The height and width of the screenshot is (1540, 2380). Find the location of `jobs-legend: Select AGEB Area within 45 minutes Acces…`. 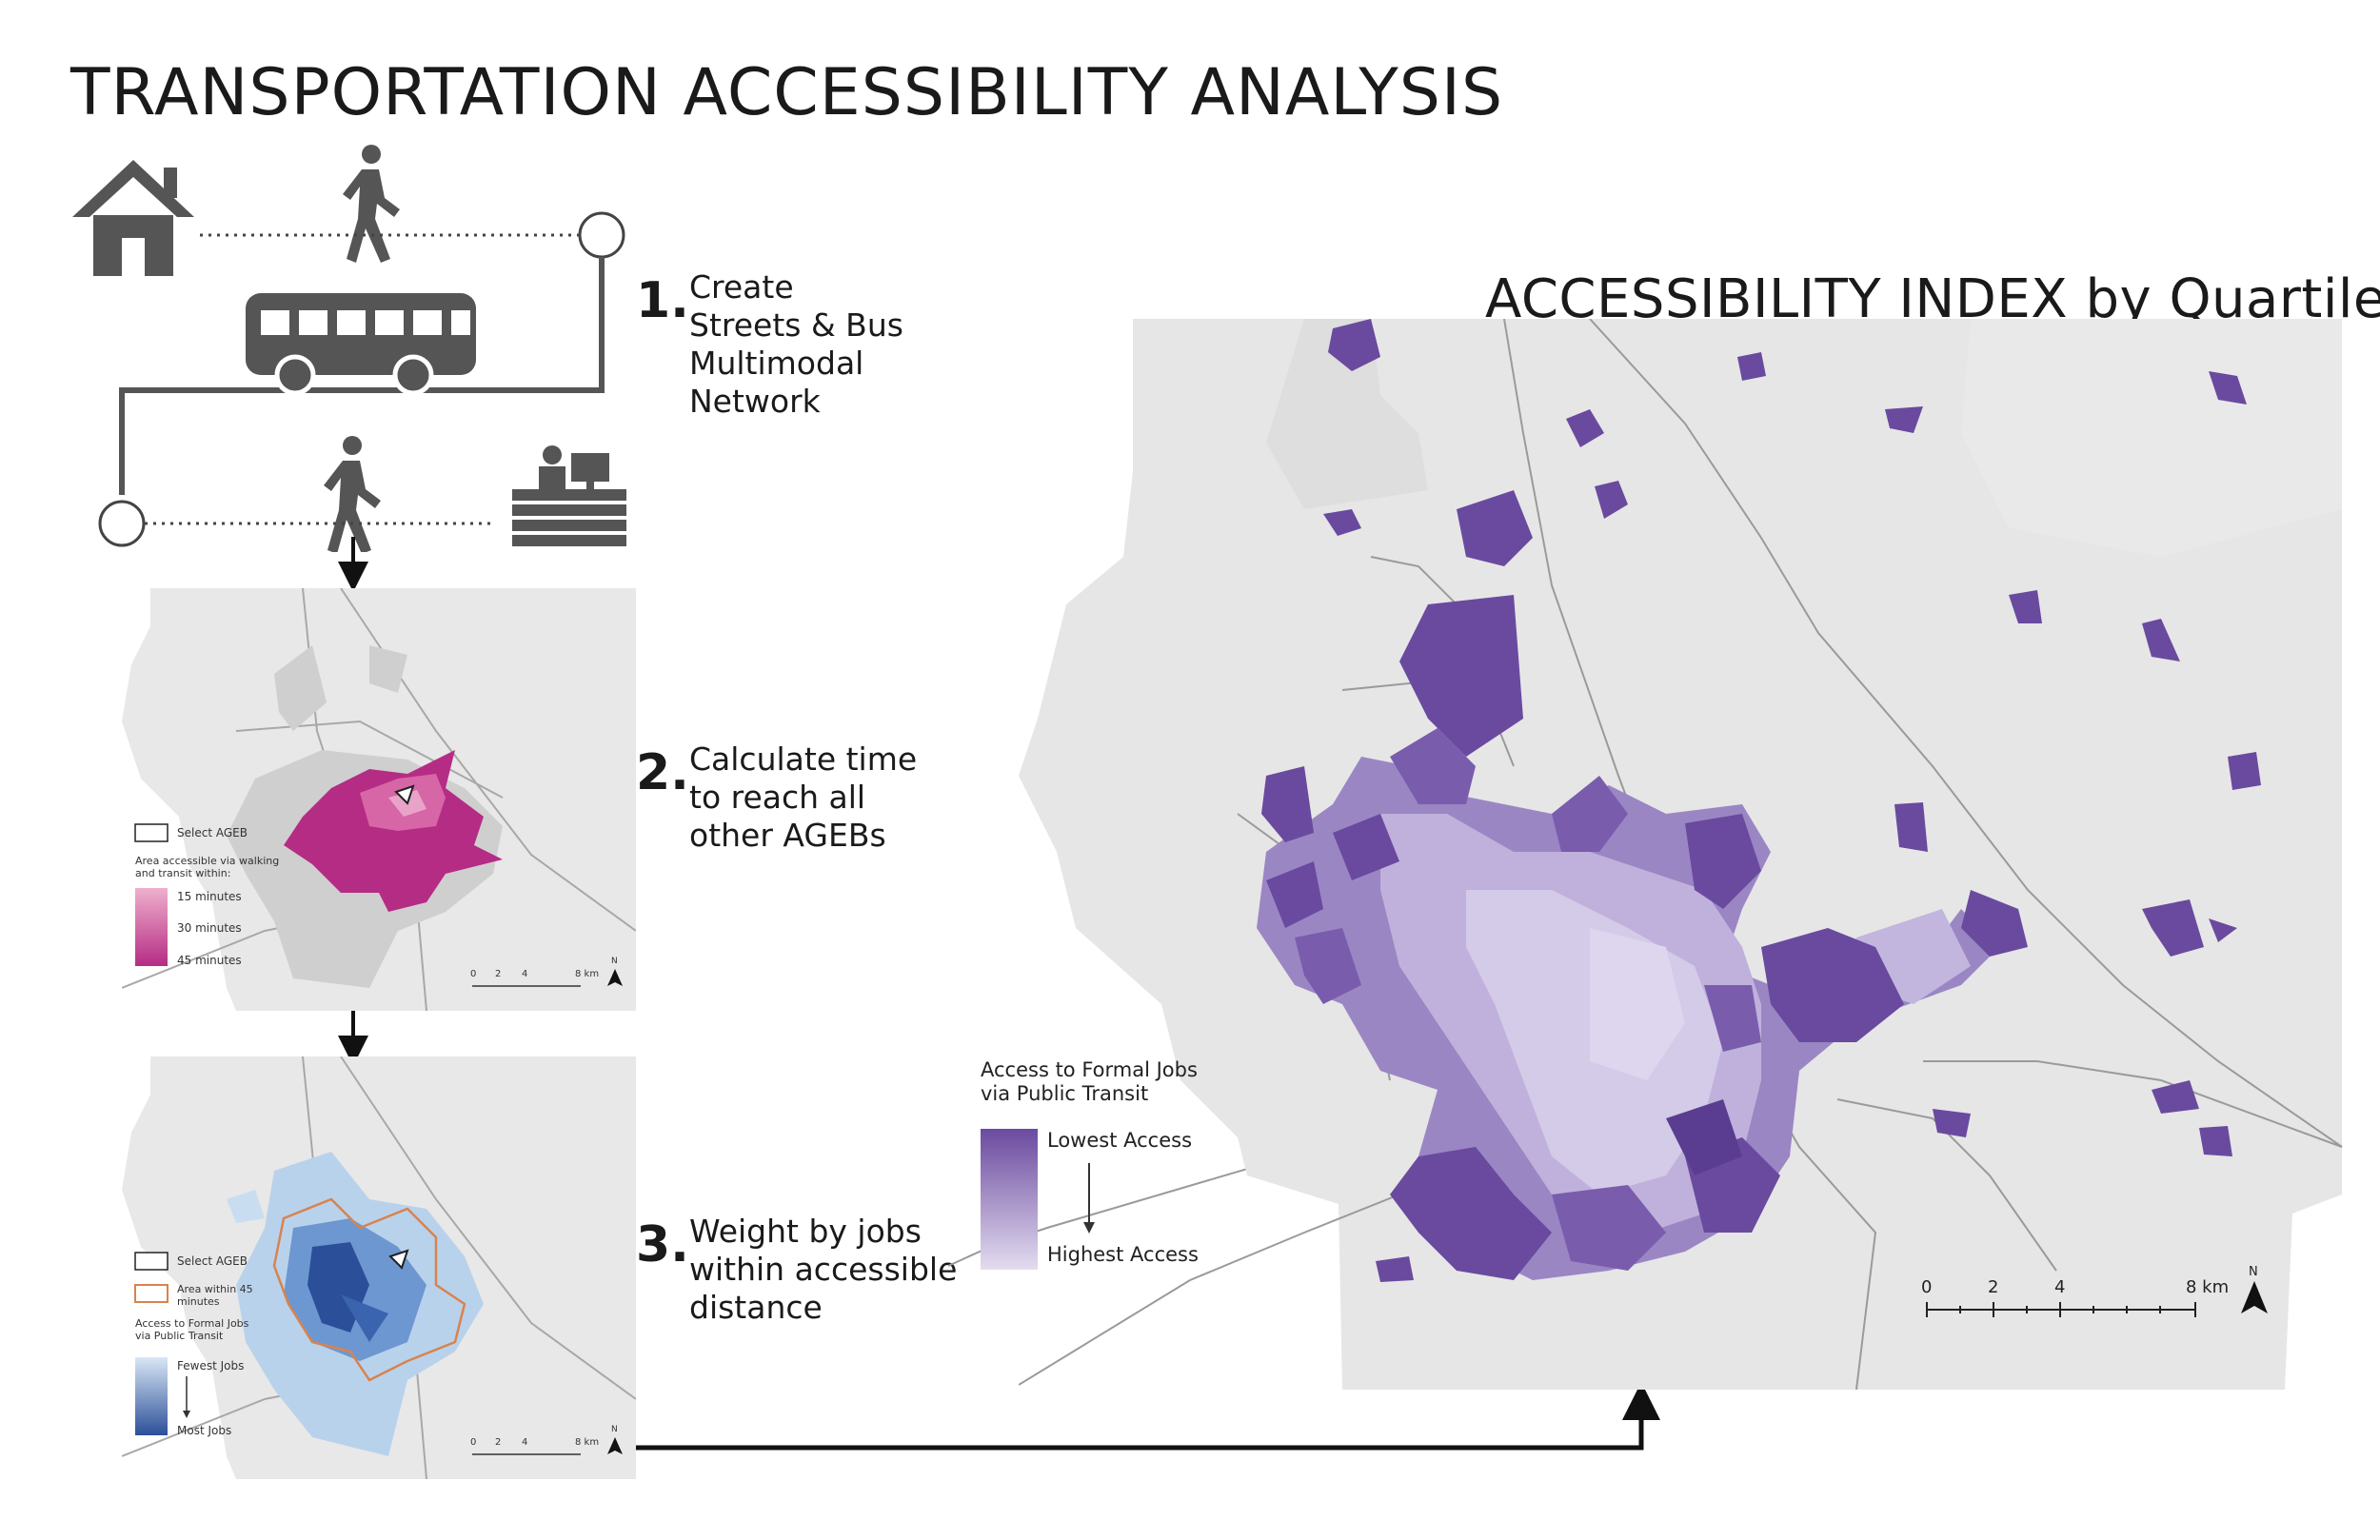

jobs-legend: Select AGEB Area within 45 minutes Acces… is located at coordinates (193, 1344).